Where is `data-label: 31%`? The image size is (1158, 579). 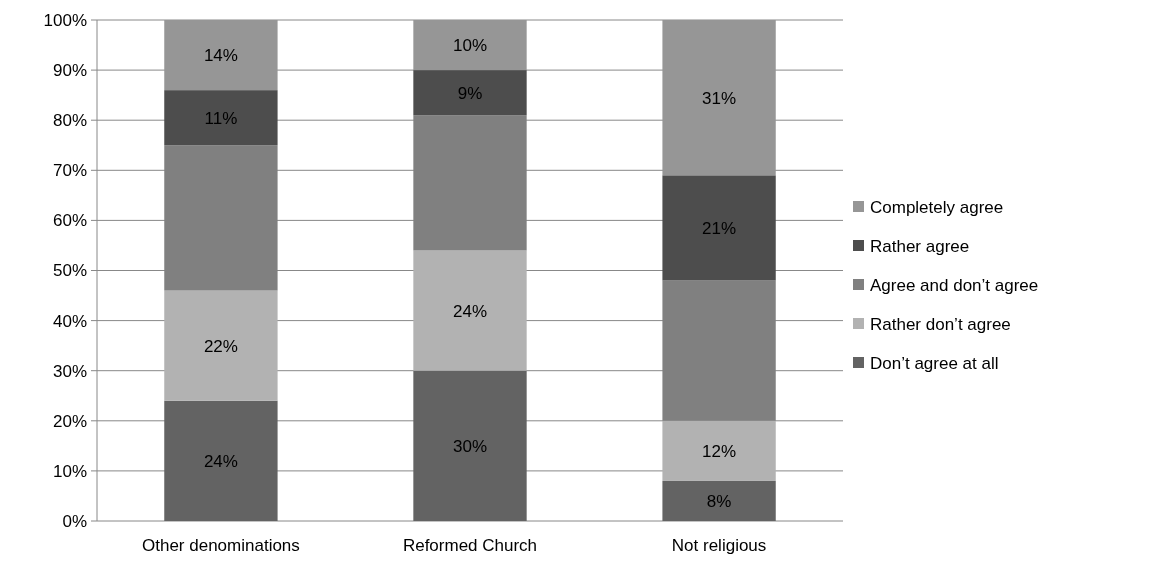
data-label: 31% is located at coordinates (719, 98).